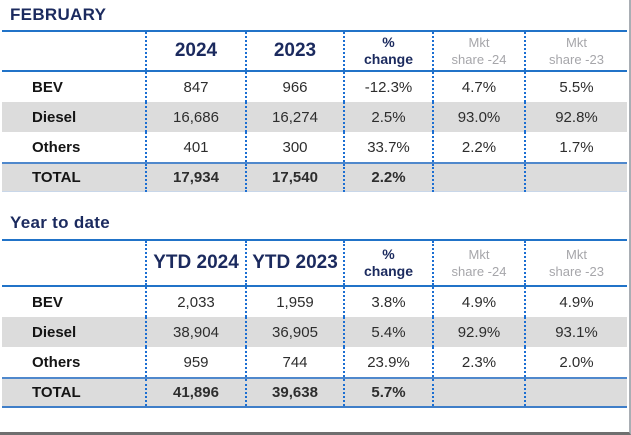 Image resolution: width=631 pixels, height=435 pixels. Describe the element at coordinates (196, 301) in the screenshot. I see `cell-ytd-2024: 2,033` at that location.